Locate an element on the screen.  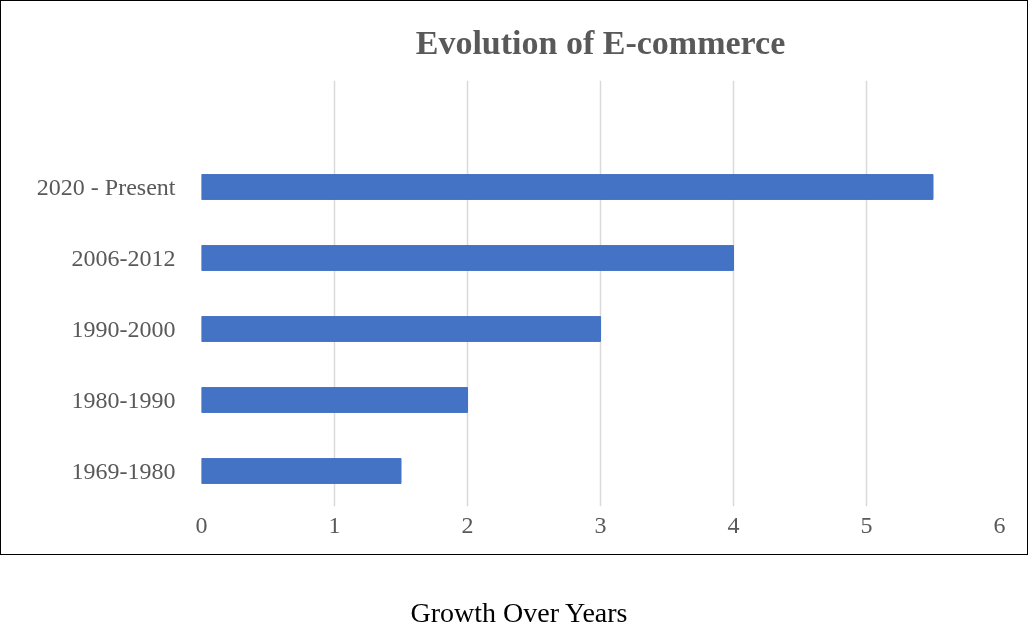
x-tick-label: 4 is located at coordinates (733, 524).